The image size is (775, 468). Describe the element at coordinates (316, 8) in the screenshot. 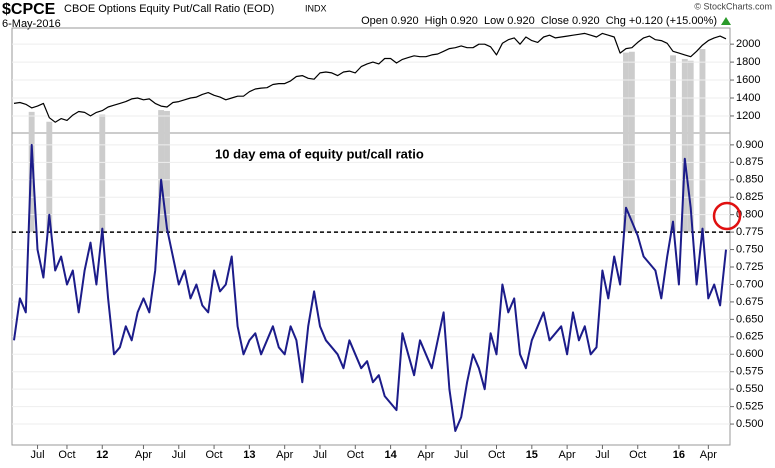

I see `exchange: INDX` at that location.